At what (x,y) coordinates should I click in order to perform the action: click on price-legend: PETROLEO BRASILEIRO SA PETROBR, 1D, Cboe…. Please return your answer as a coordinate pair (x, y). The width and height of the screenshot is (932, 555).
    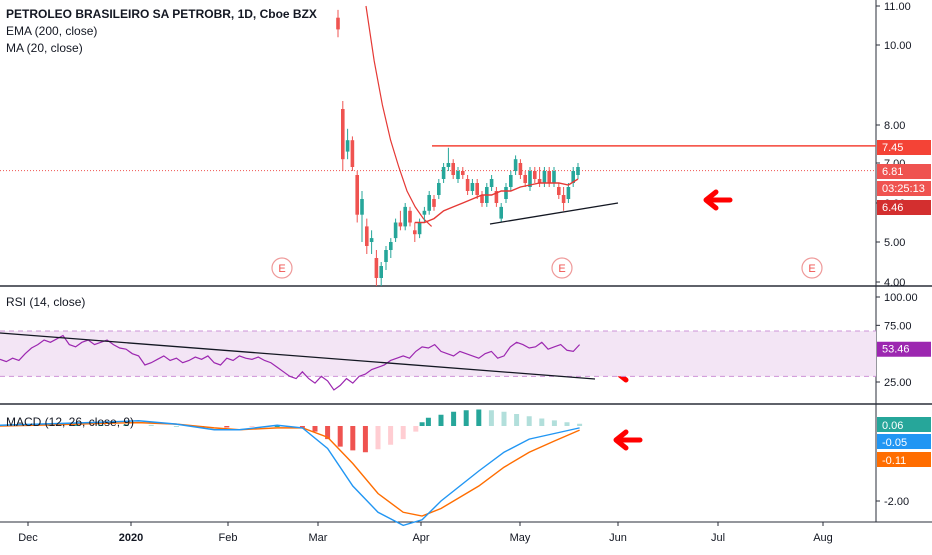
    Looking at the image, I should click on (161, 31).